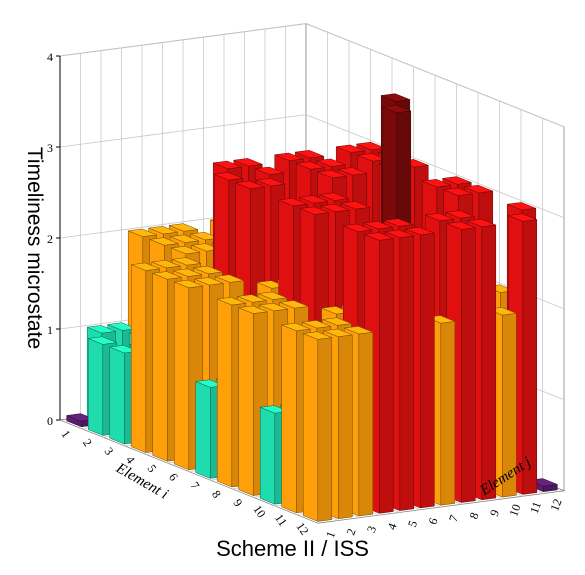 This screenshot has height=575, width=585. I want to click on x-tick-label: 6, so click(173, 476).